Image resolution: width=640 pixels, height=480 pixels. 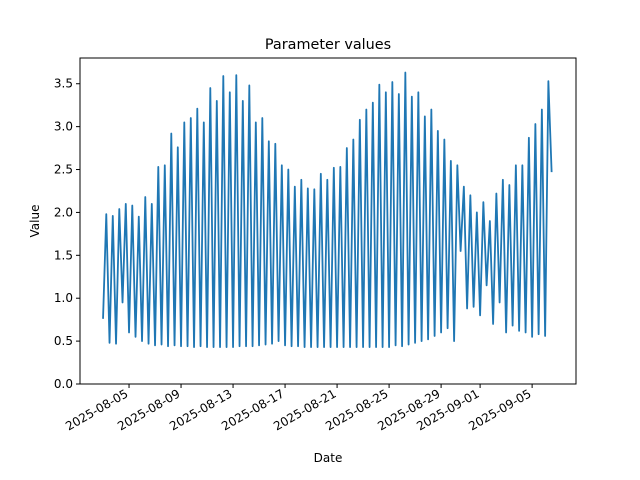 What do you see at coordinates (63, 212) in the screenshot?
I see `y-tick-label: 2.0` at bounding box center [63, 212].